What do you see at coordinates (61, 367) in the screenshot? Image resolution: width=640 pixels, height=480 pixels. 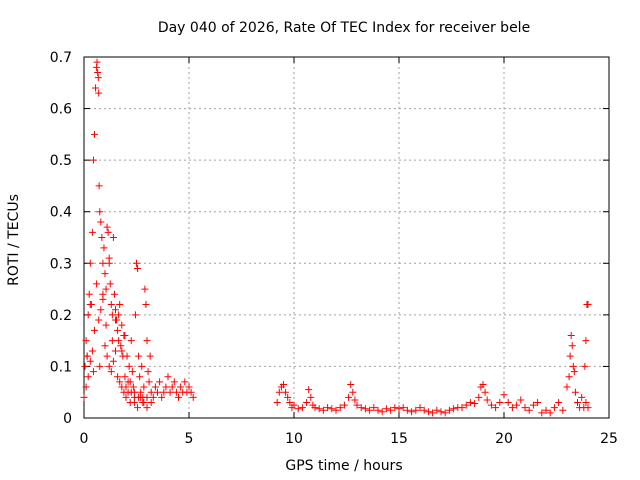 I see `y-tick-label: 0.1` at bounding box center [61, 367].